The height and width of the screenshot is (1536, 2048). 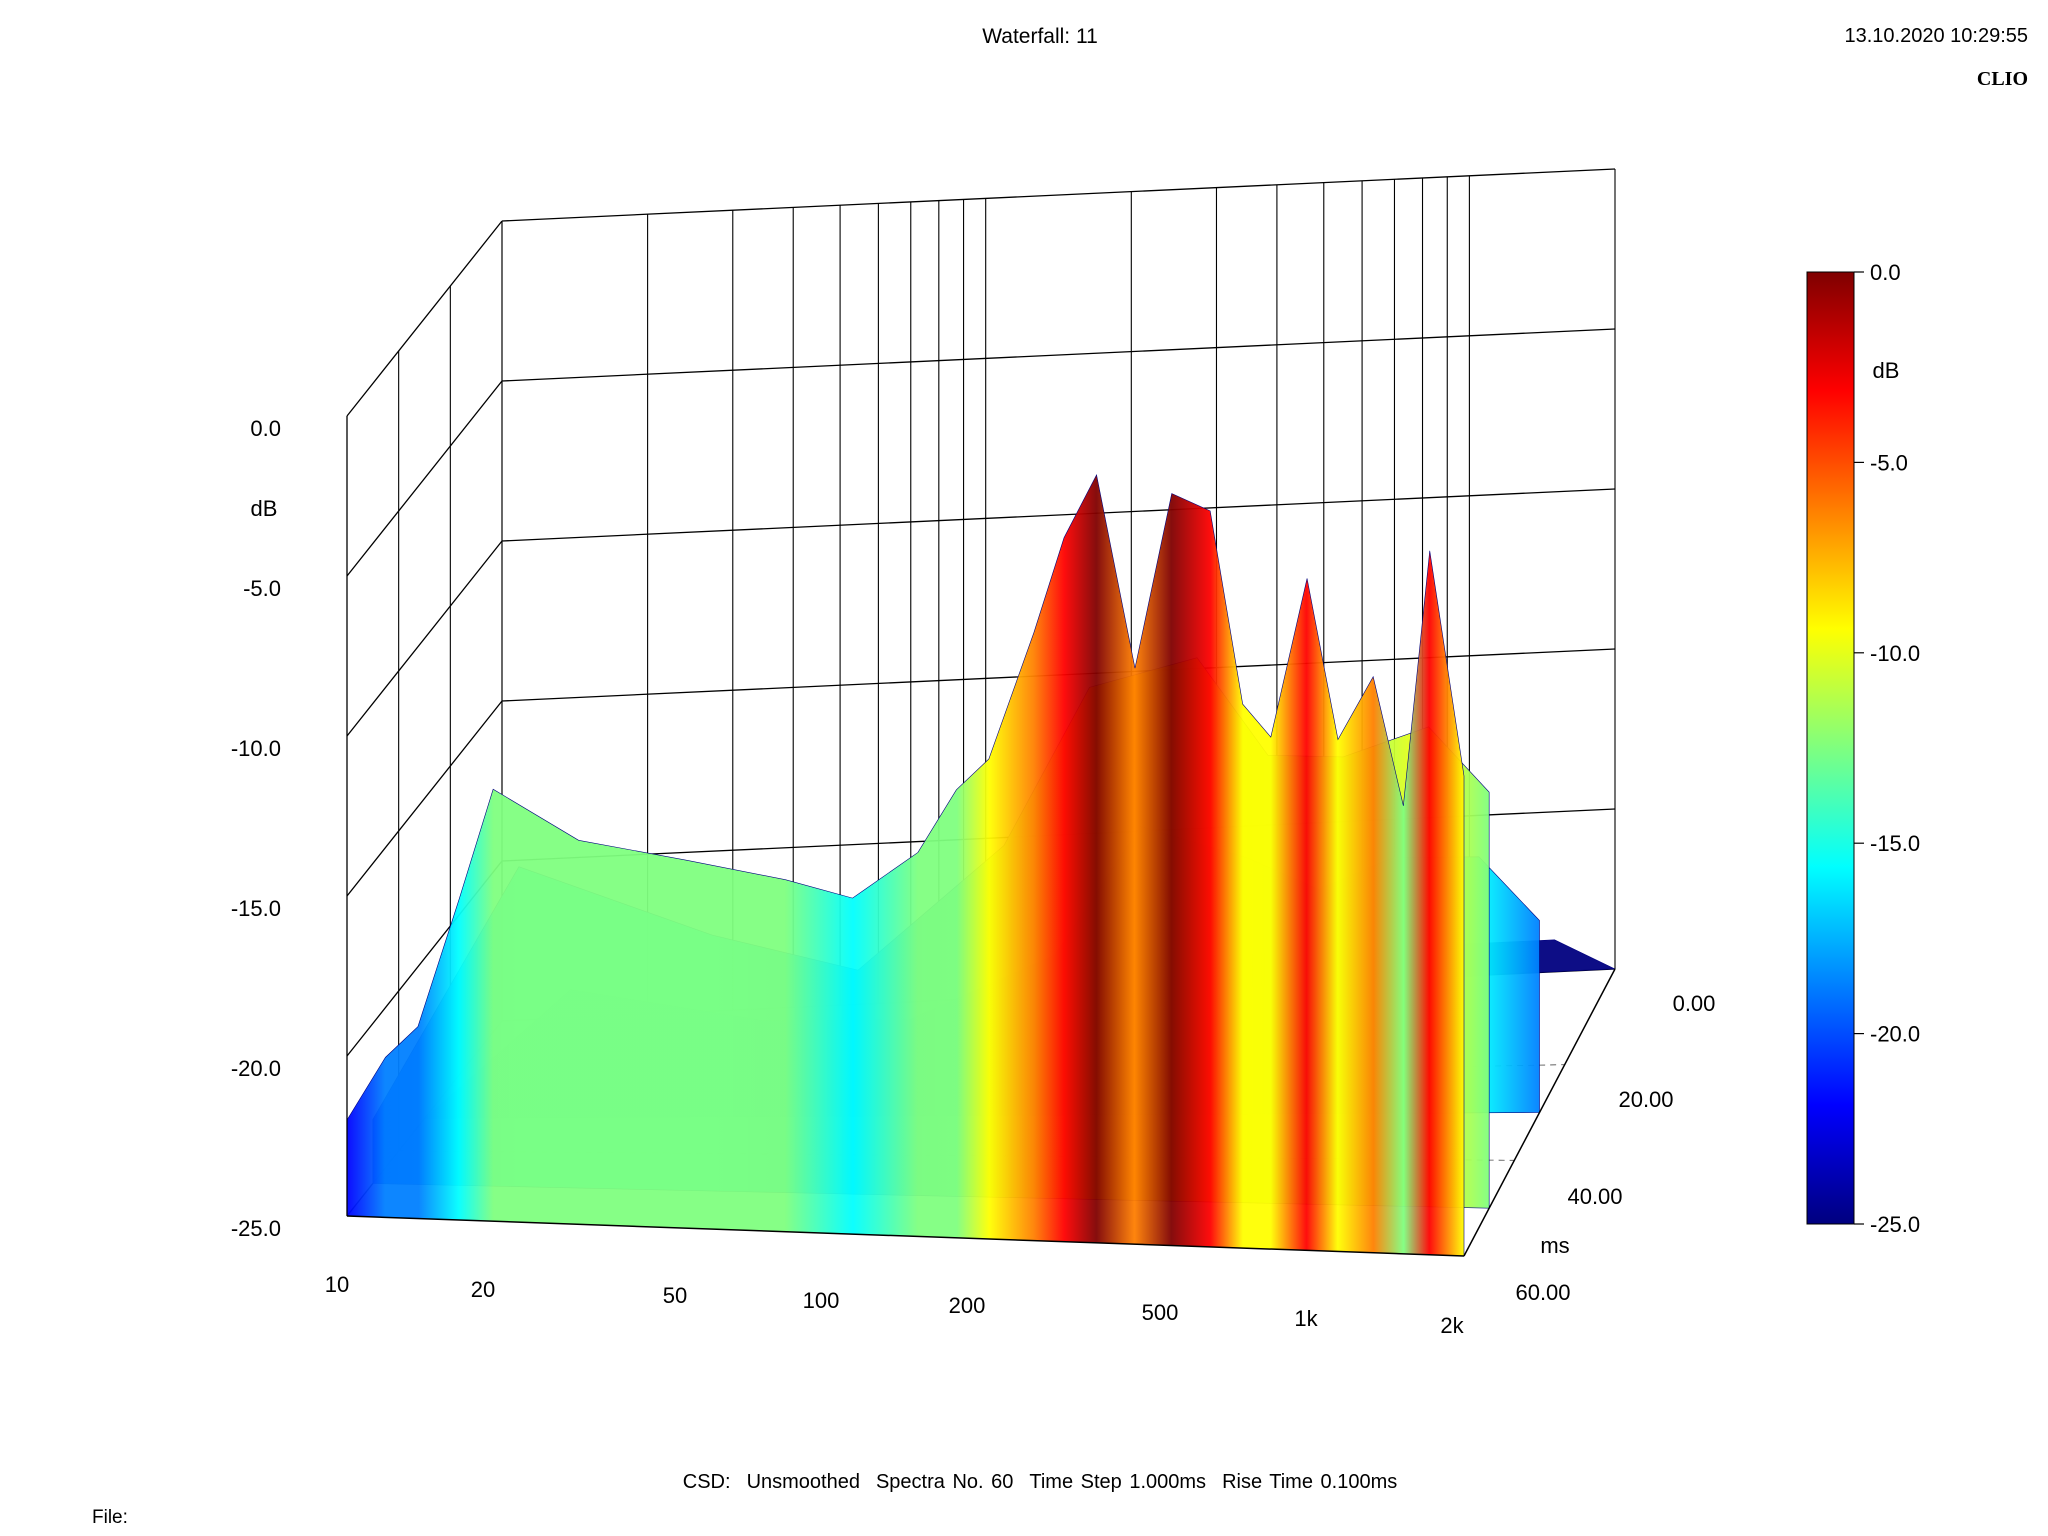 I want to click on brand-logo: CLIO, so click(x=2002, y=79).